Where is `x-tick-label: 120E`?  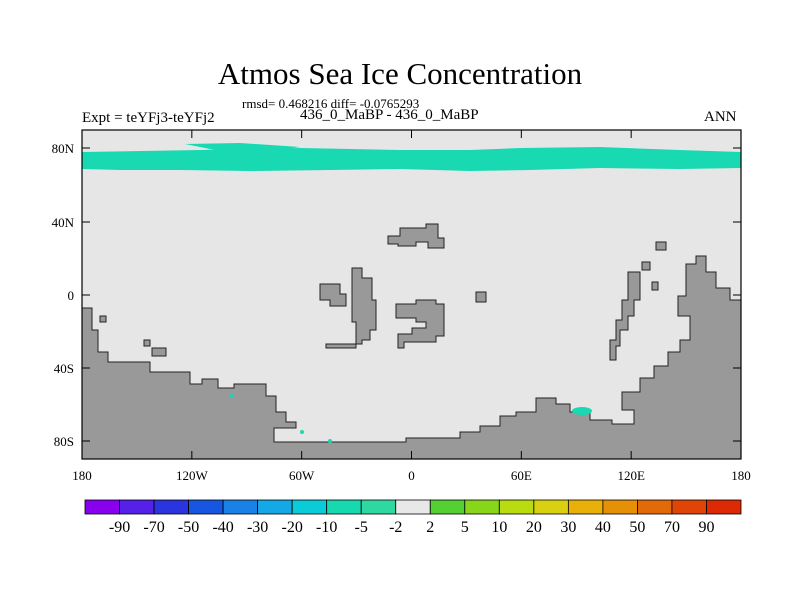
x-tick-label: 120E is located at coordinates (631, 475).